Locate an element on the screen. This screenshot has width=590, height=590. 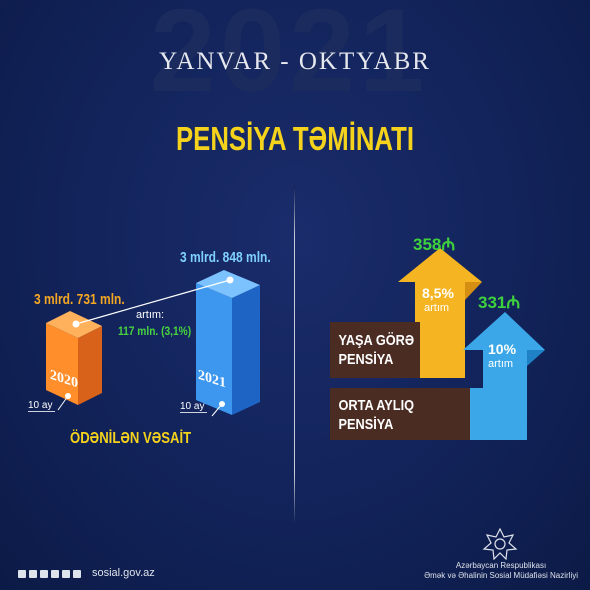
social-links is located at coordinates (49, 574).